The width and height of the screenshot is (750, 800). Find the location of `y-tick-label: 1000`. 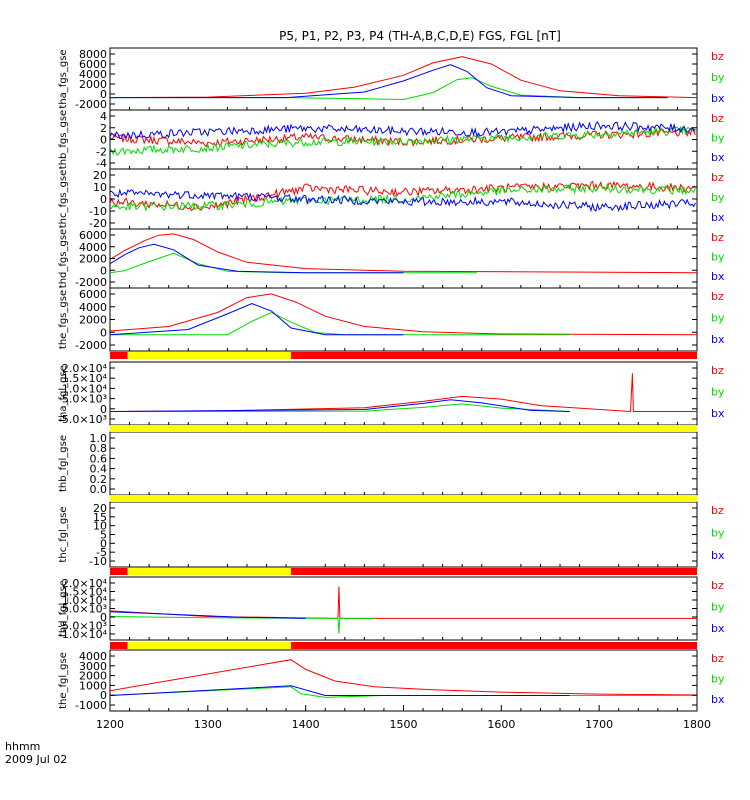

y-tick-label: 1000 is located at coordinates (93, 685).